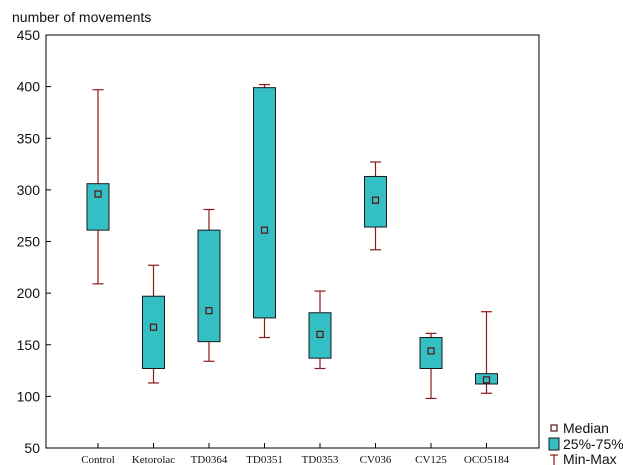 This screenshot has height=465, width=623. What do you see at coordinates (29, 35) in the screenshot?
I see `y-tick-label: 450` at bounding box center [29, 35].